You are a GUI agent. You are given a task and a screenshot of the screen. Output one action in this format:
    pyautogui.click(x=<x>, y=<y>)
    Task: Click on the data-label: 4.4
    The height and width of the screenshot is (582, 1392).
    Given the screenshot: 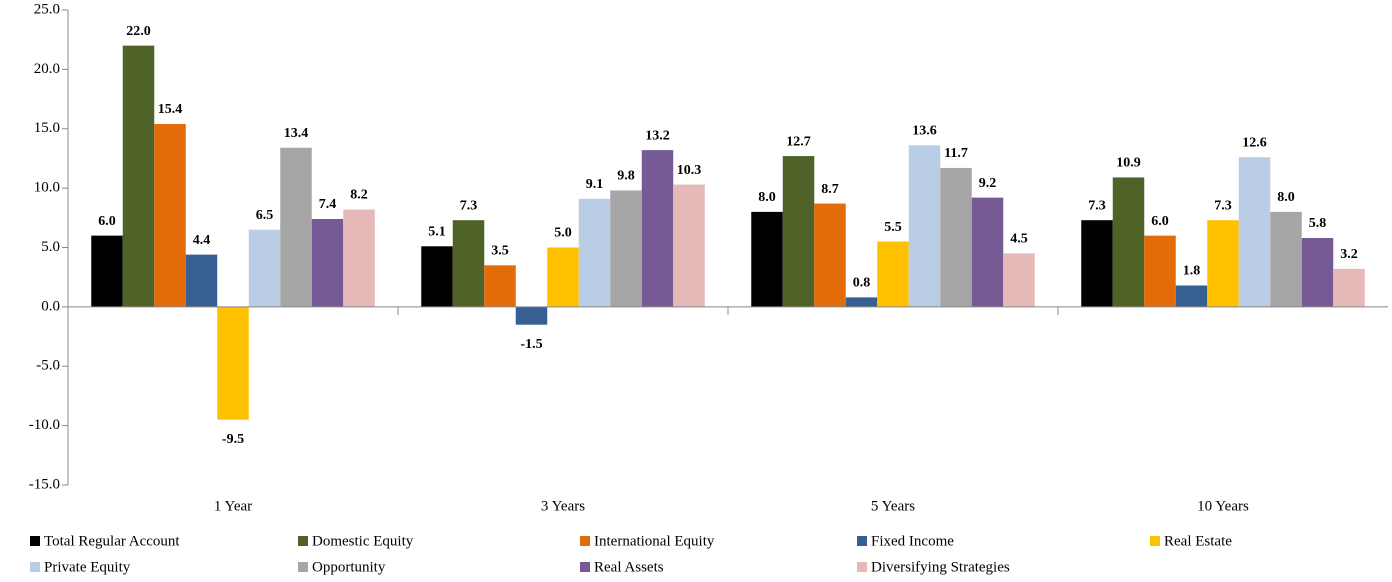 What is the action you would take?
    pyautogui.click(x=202, y=240)
    